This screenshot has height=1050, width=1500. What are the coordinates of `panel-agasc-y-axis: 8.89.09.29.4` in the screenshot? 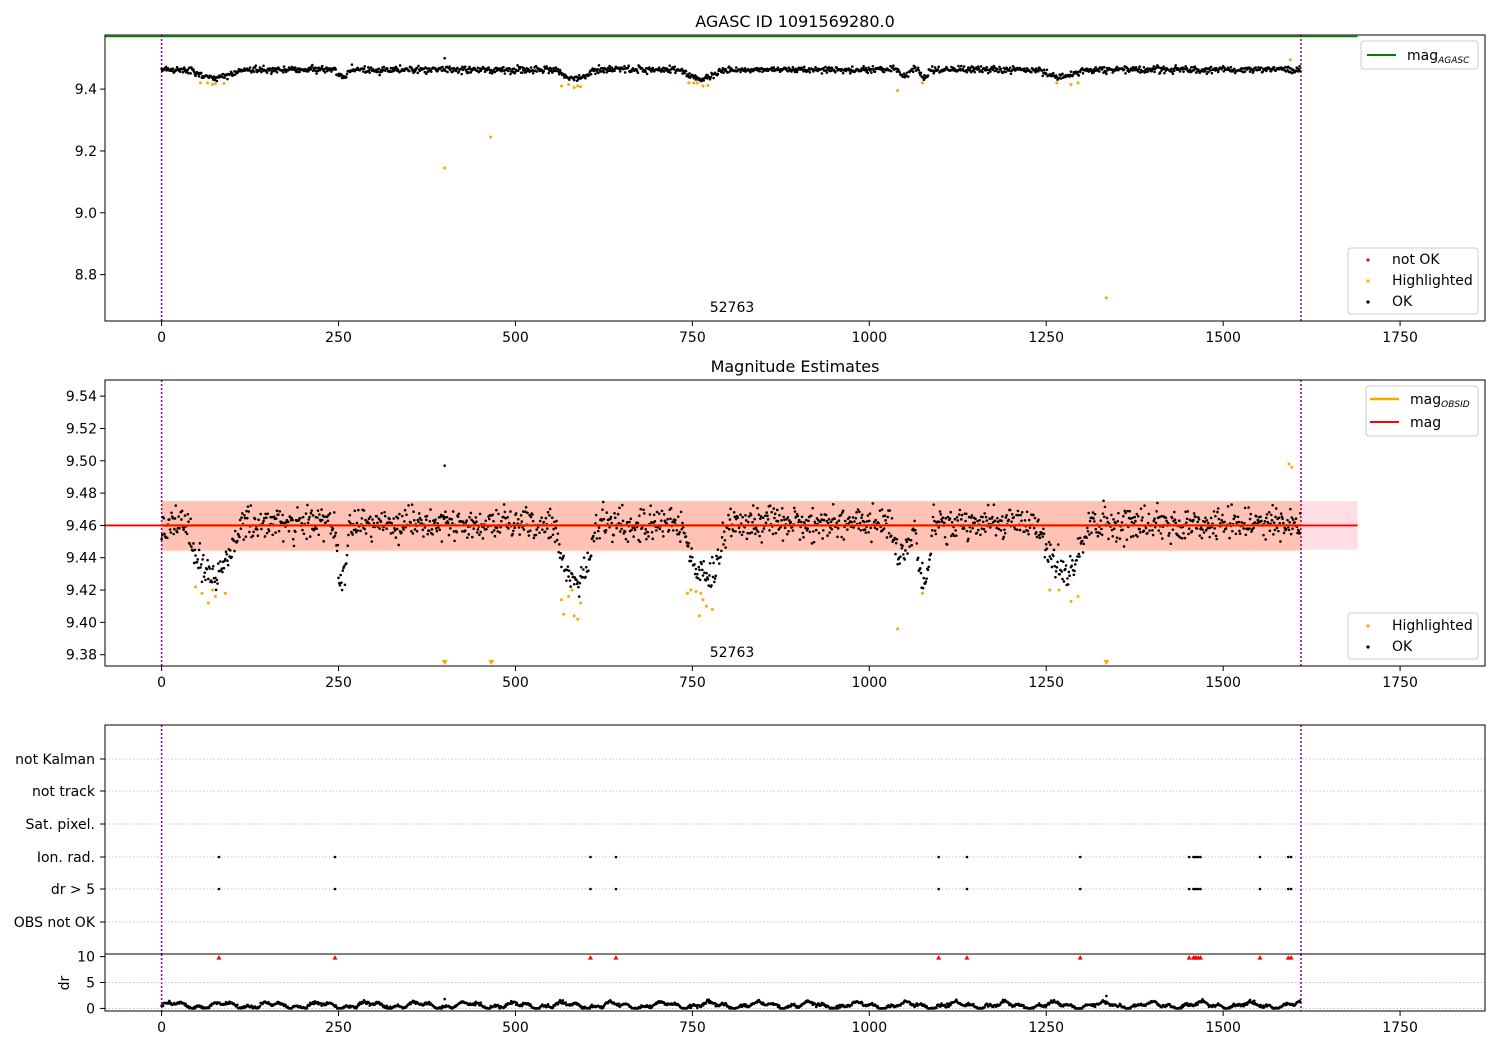 It's located at (90, 183).